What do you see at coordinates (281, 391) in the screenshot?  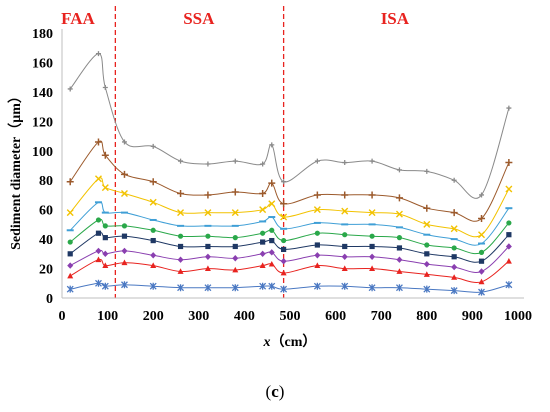 I see `panel-paren-close: )` at bounding box center [281, 391].